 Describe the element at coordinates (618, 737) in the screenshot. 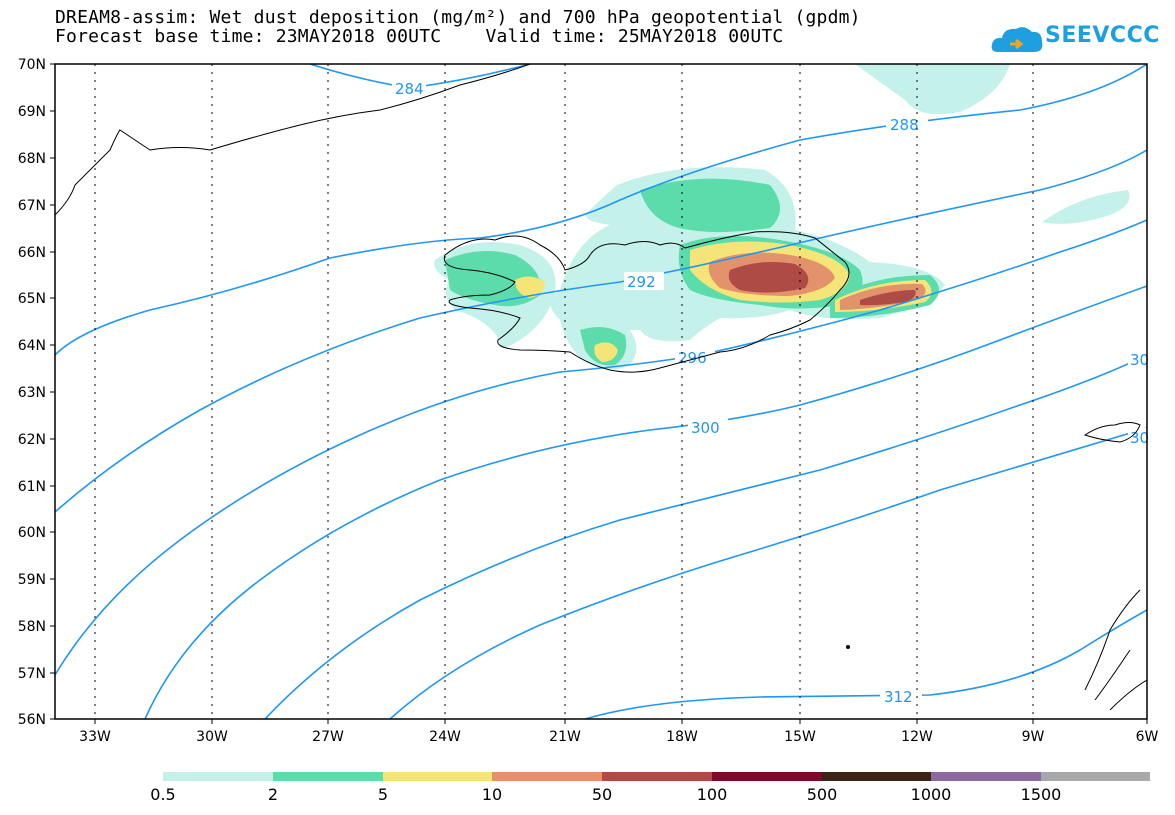

I see `longitude-labels: 33W 30W 27W 24W 21W 18W 15W 12W 9W 6W` at that location.